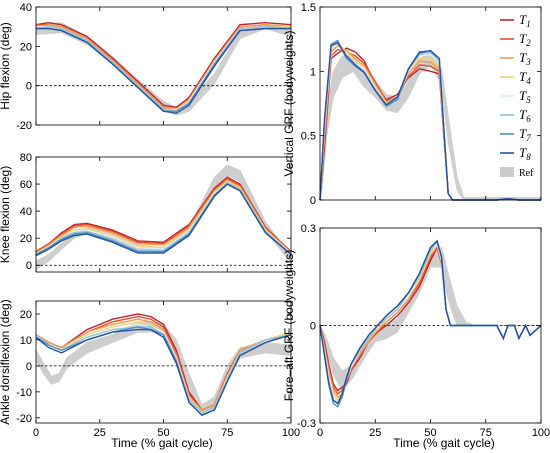 Image resolution: width=550 pixels, height=453 pixels. Describe the element at coordinates (26, 158) in the screenshot. I see `y-tick-label: 80` at that location.